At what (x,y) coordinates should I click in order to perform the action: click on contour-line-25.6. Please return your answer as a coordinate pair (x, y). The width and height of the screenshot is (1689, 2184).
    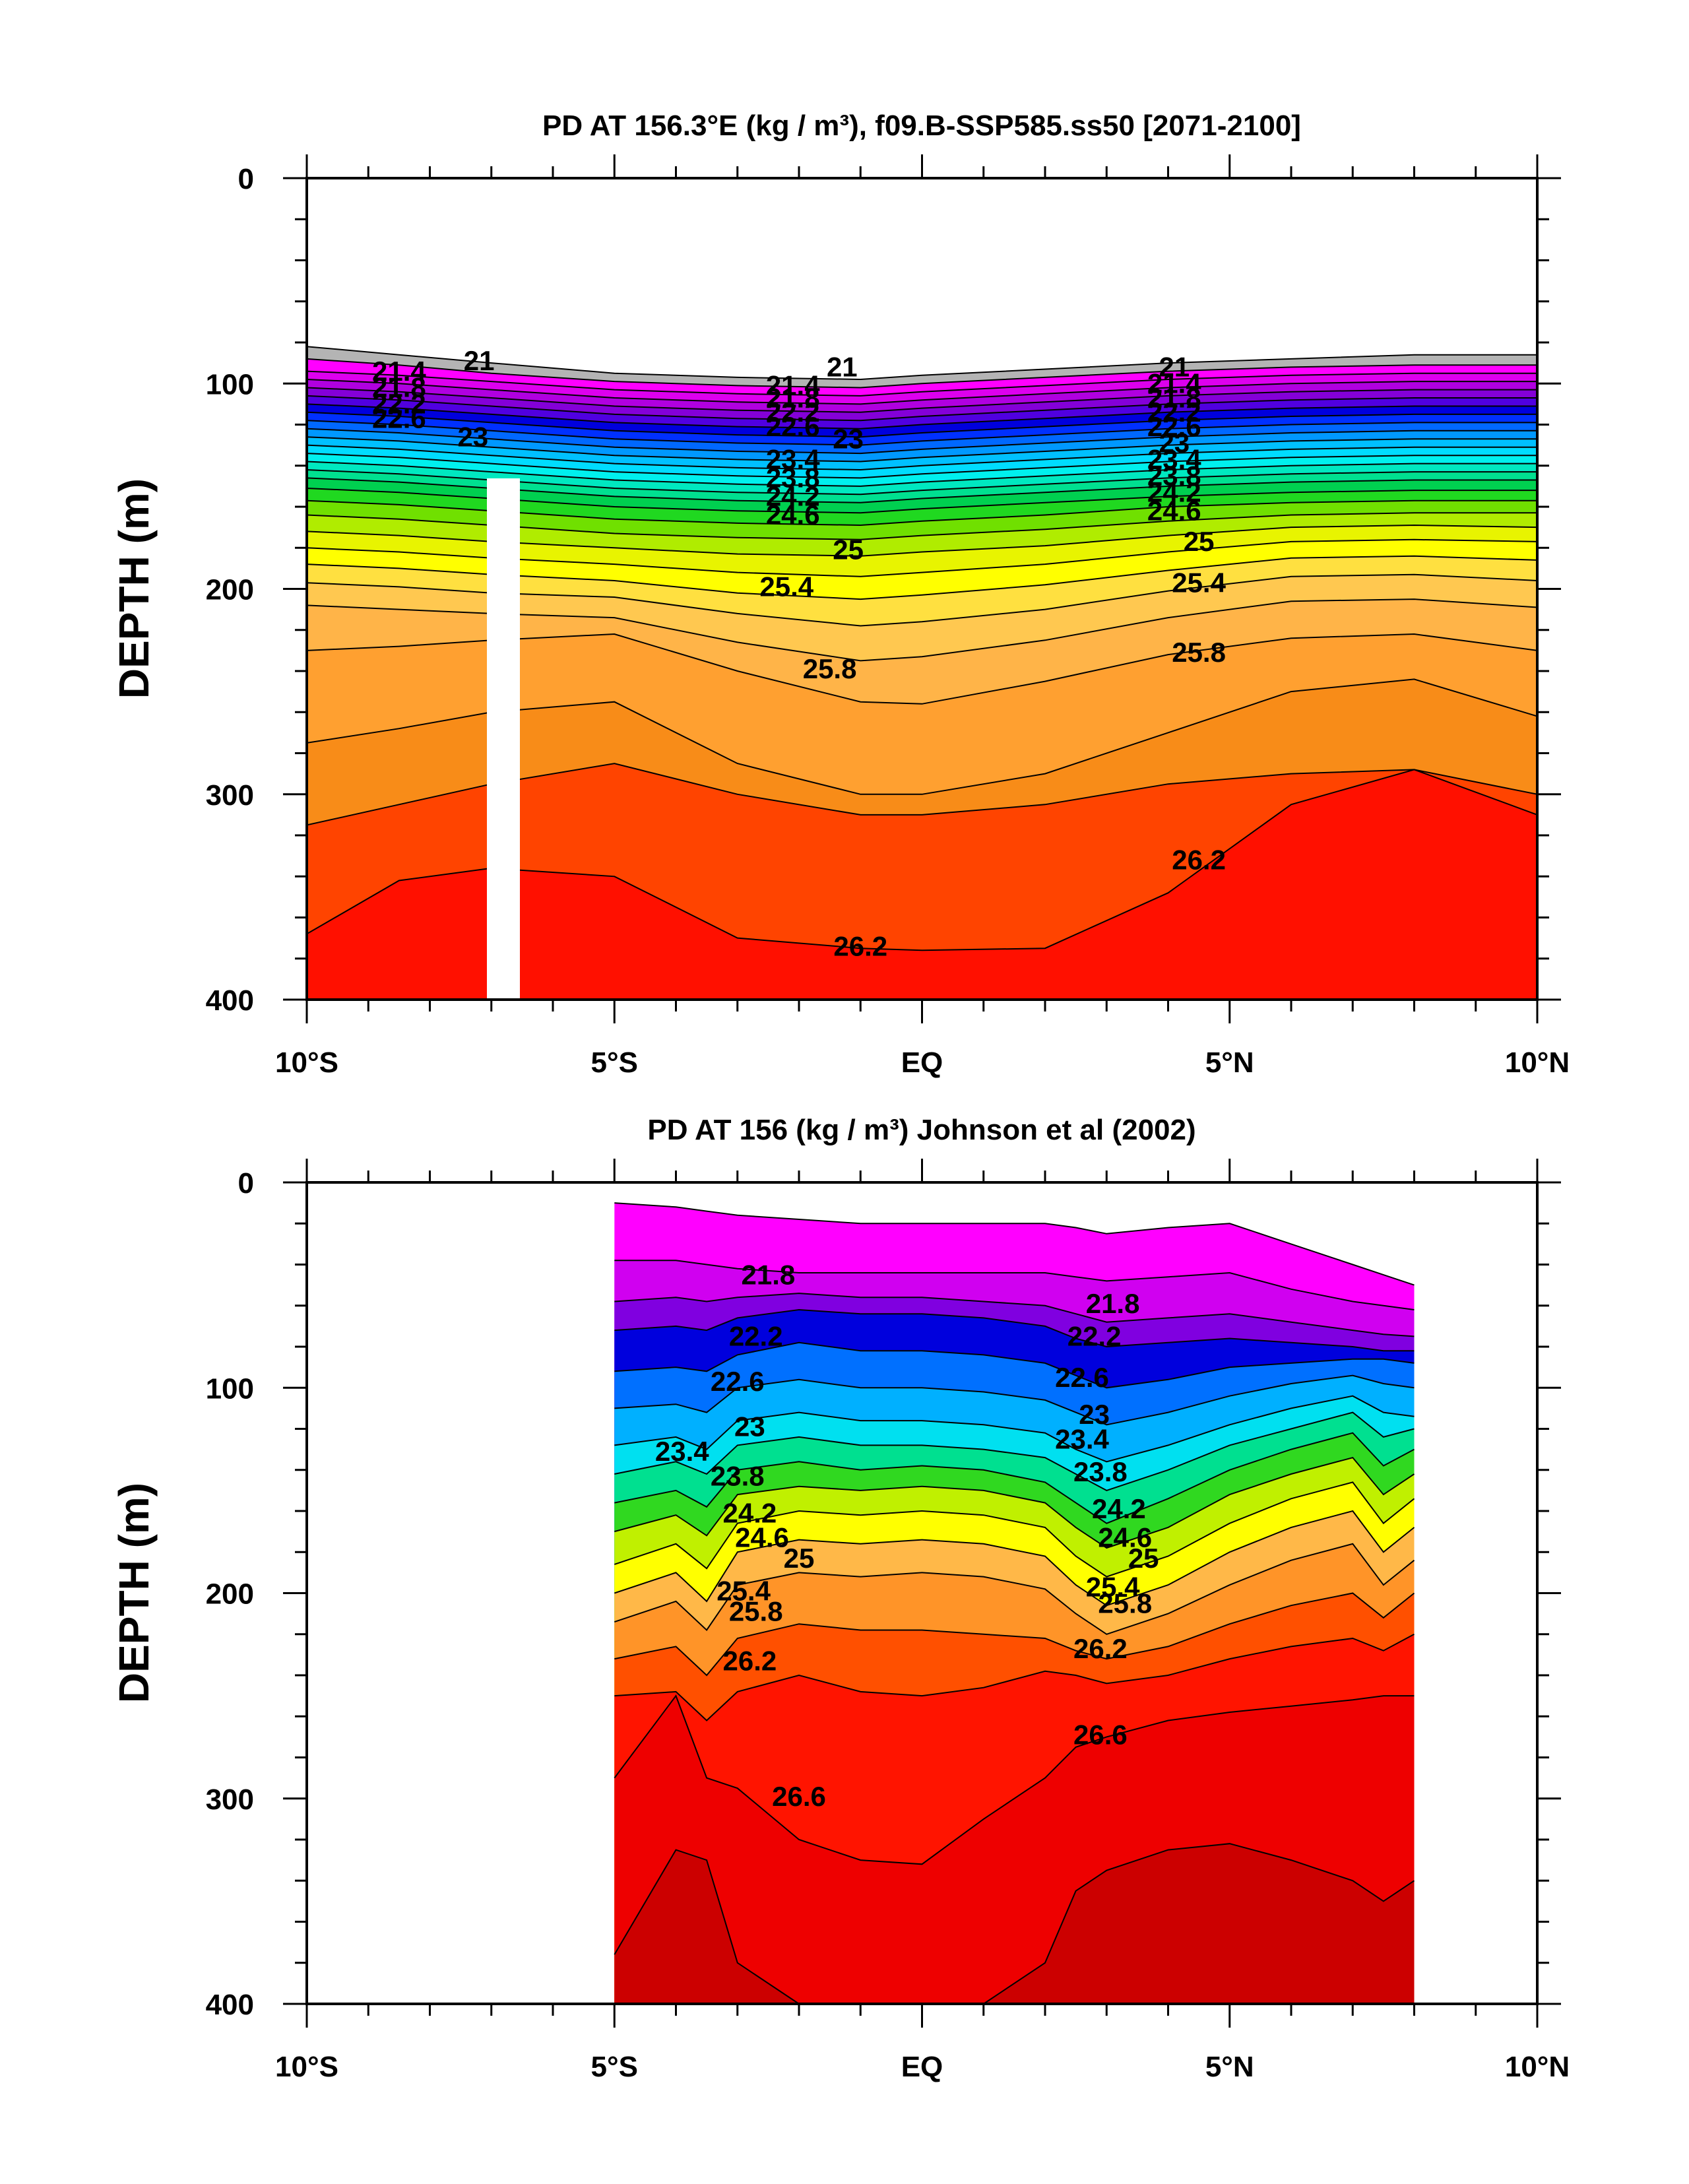
    Looking at the image, I should click on (922, 630).